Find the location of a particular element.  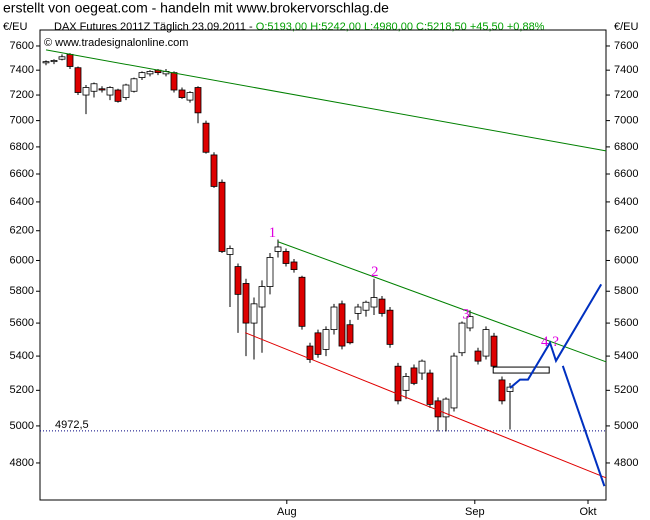

annotation: 2 is located at coordinates (375, 272).